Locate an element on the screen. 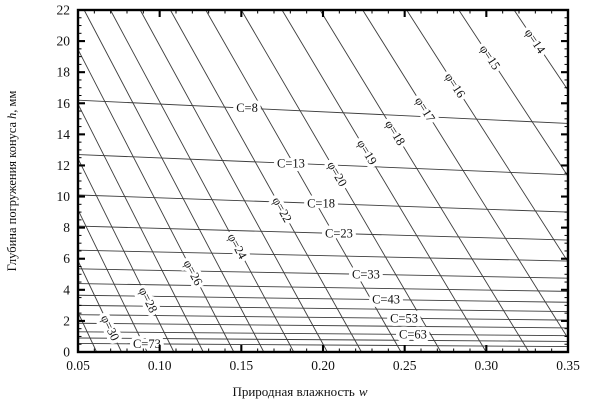 This screenshot has width=600, height=420. y-axis-title: Глубина погружения конуса h, мм is located at coordinates (12, 181).